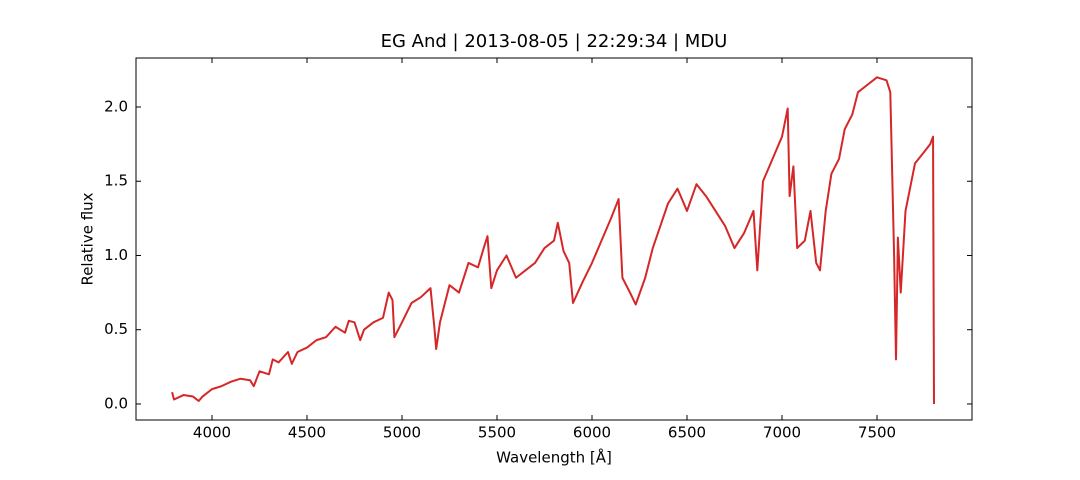  Describe the element at coordinates (116, 255) in the screenshot. I see `y-tick-label: 1.0` at that location.